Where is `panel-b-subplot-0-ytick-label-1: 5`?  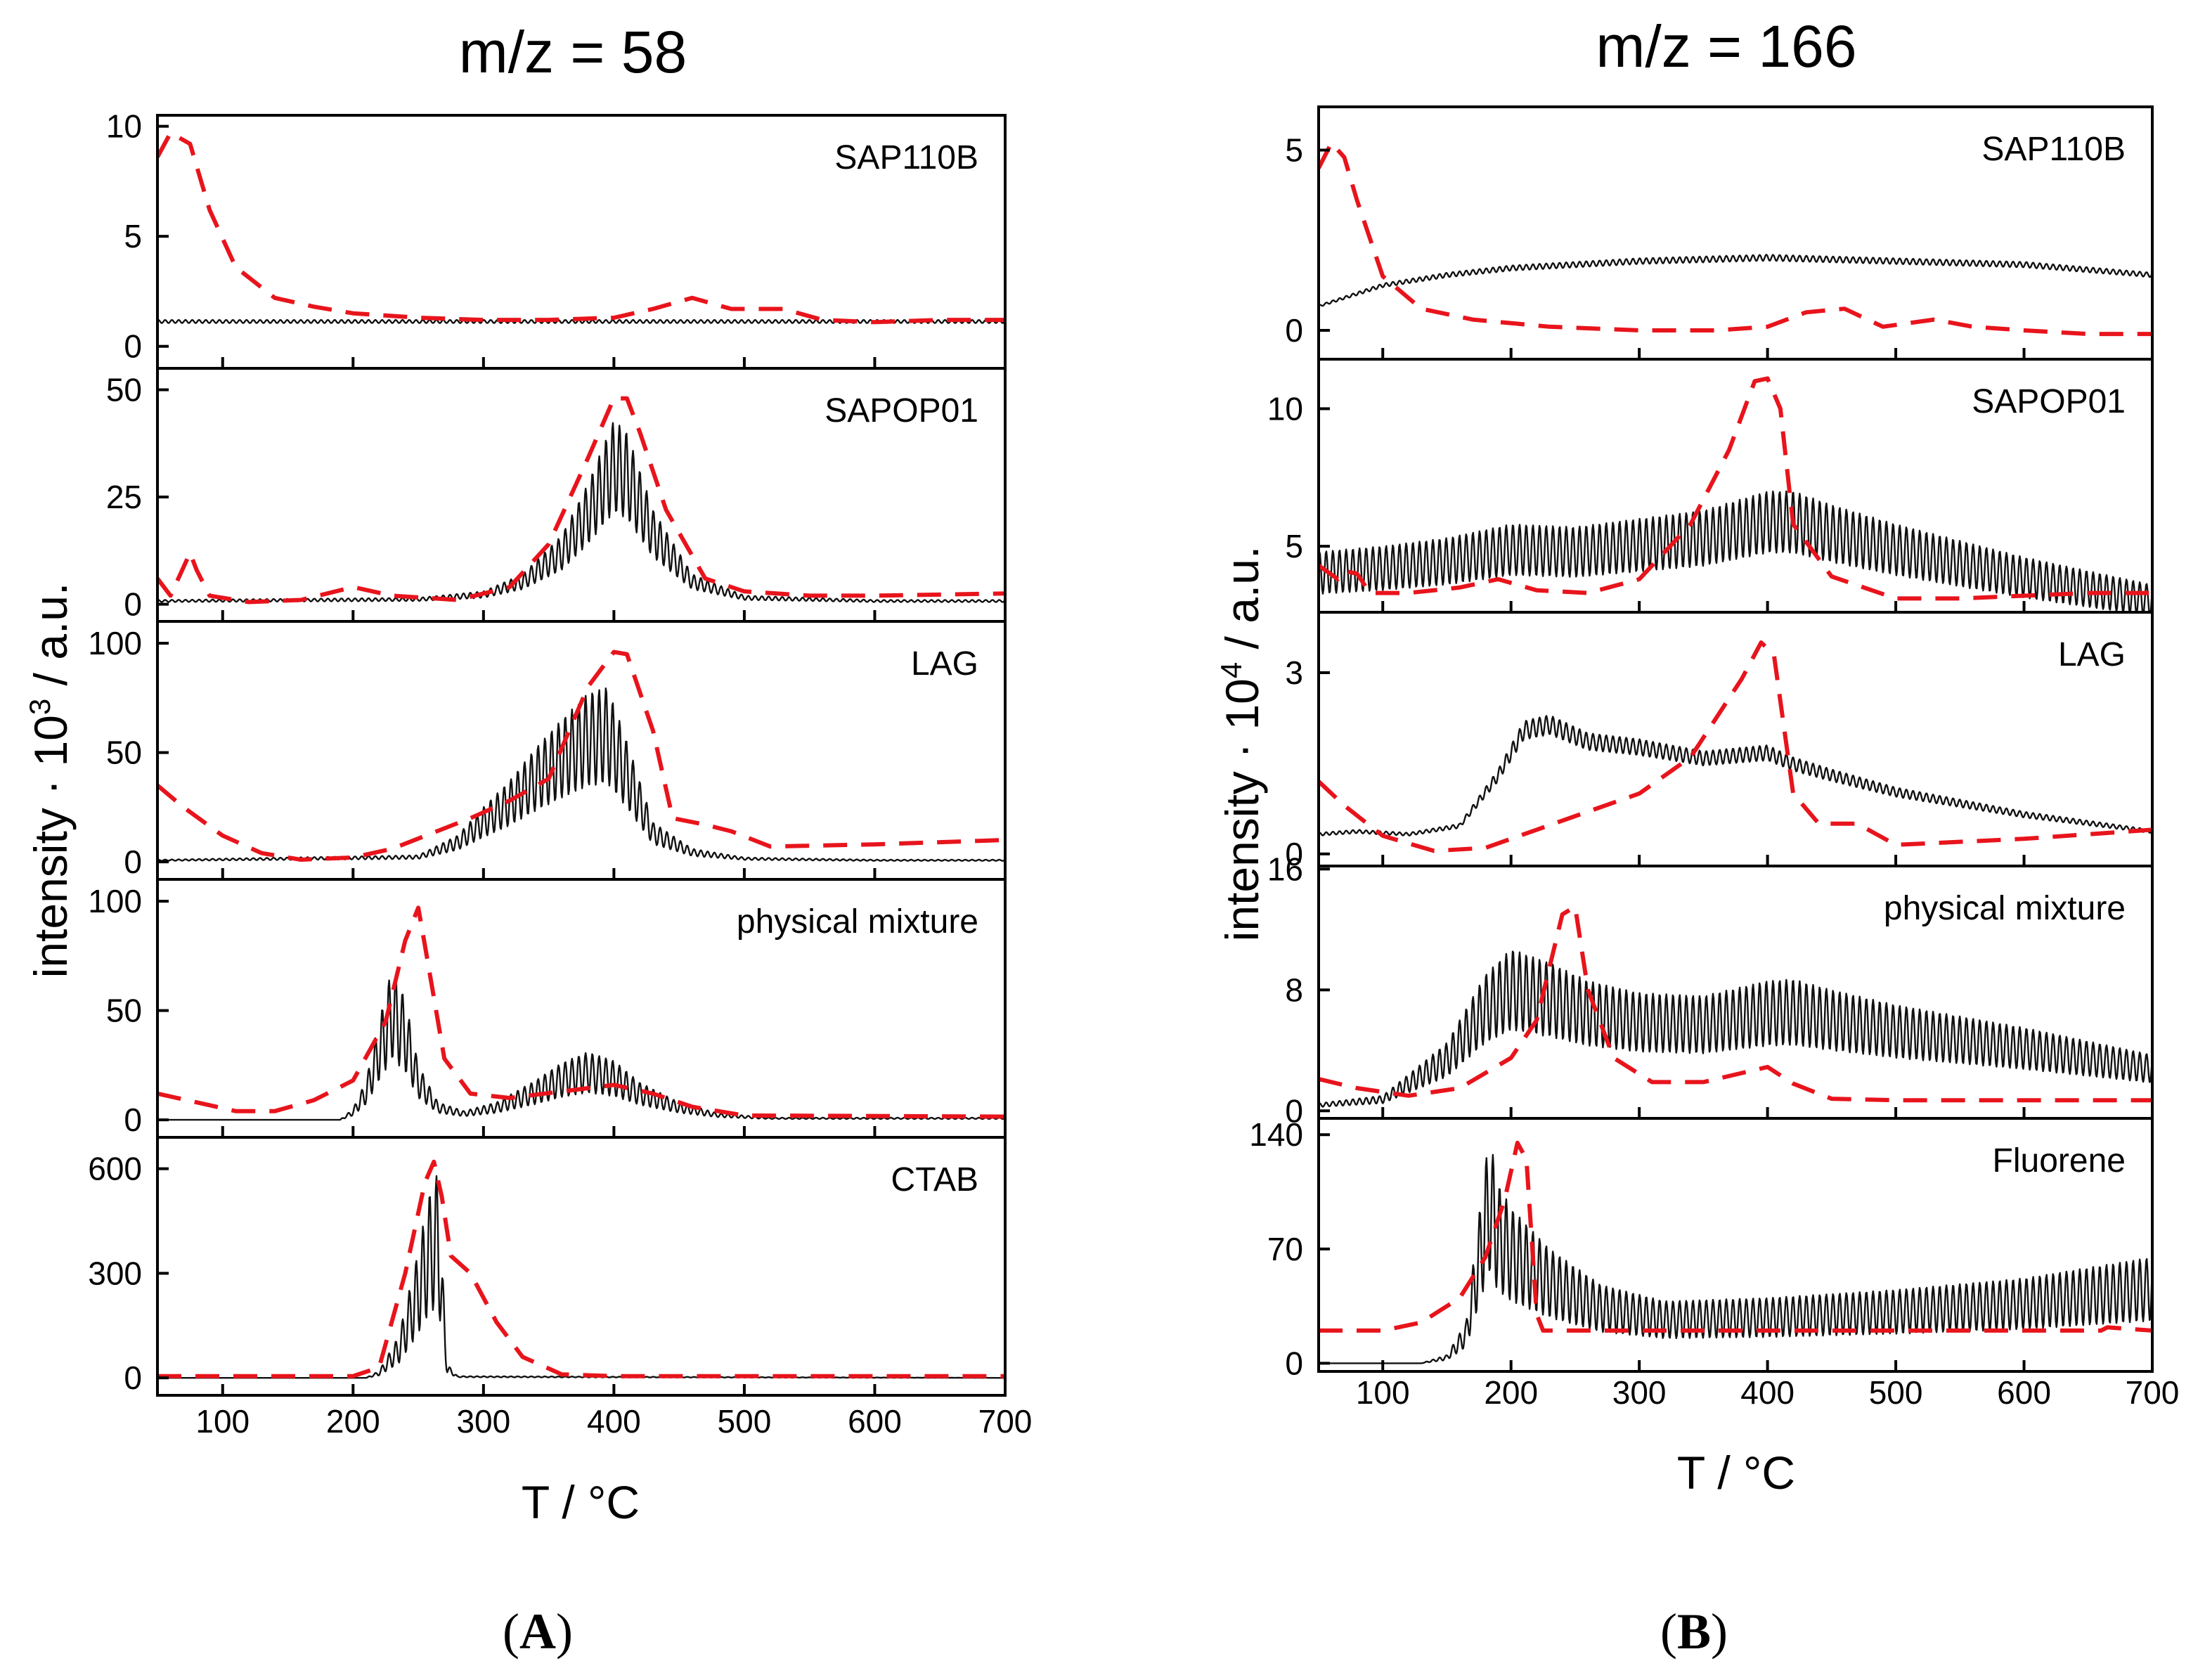
panel-b-subplot-0-ytick-label-1: 5 is located at coordinates (1294, 150).